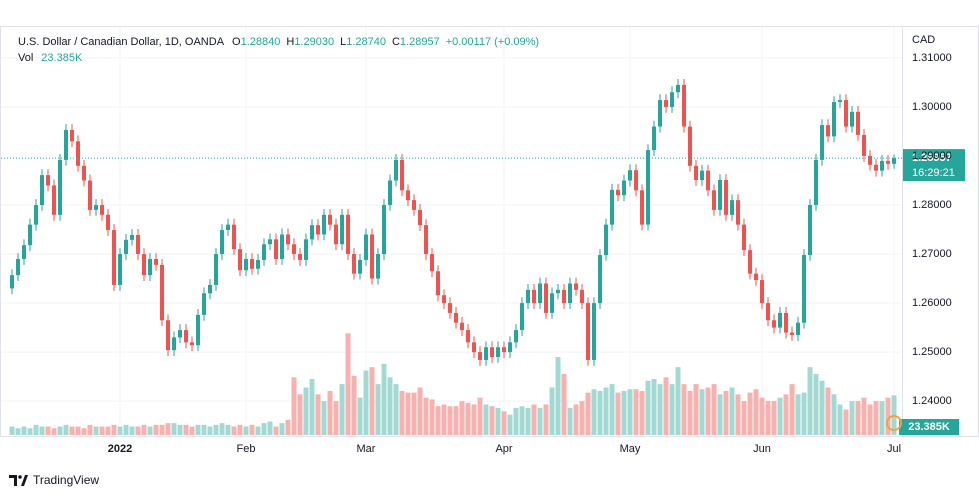 Image resolution: width=979 pixels, height=498 pixels. Describe the element at coordinates (366, 449) in the screenshot. I see `x-tick-label: Mar` at that location.